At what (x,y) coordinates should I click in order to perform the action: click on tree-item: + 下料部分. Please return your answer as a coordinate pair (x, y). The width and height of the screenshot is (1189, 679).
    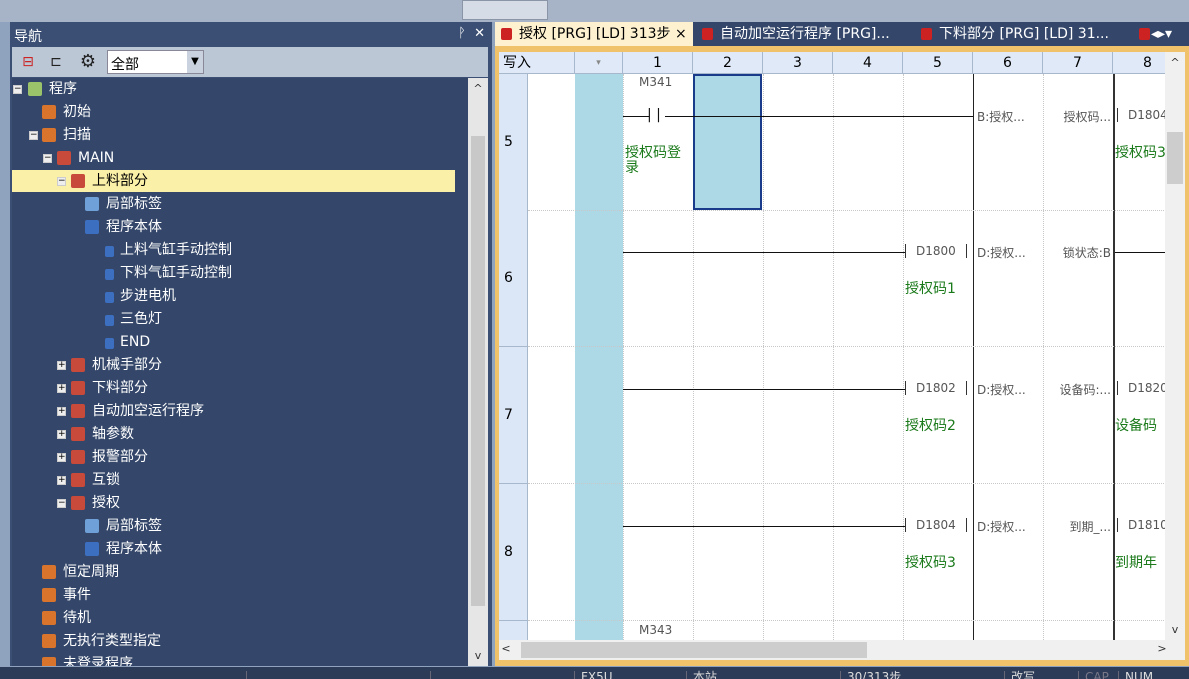
    Looking at the image, I should click on (240, 388).